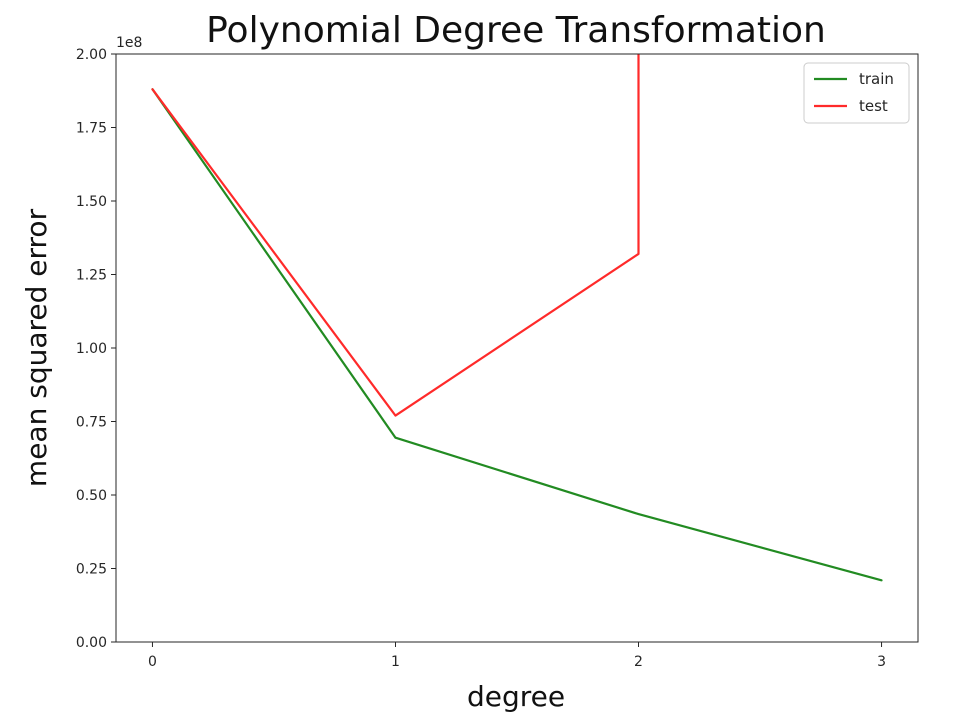 Image resolution: width=962 pixels, height=724 pixels. What do you see at coordinates (91, 202) in the screenshot?
I see `y-tick-label: 1.50` at bounding box center [91, 202].